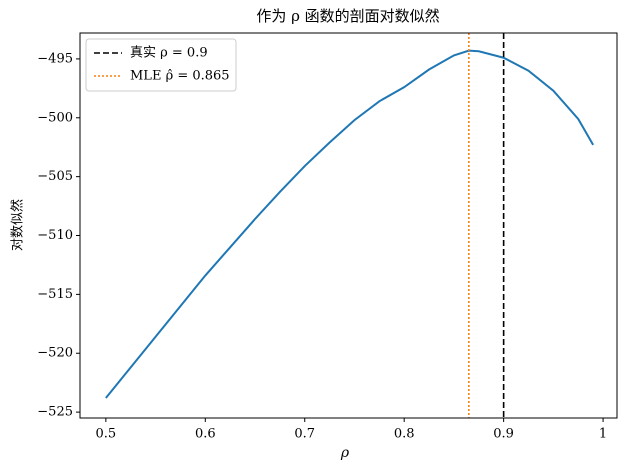 The height and width of the screenshot is (470, 629). I want to click on x-tick-label: 0.6, so click(205, 434).